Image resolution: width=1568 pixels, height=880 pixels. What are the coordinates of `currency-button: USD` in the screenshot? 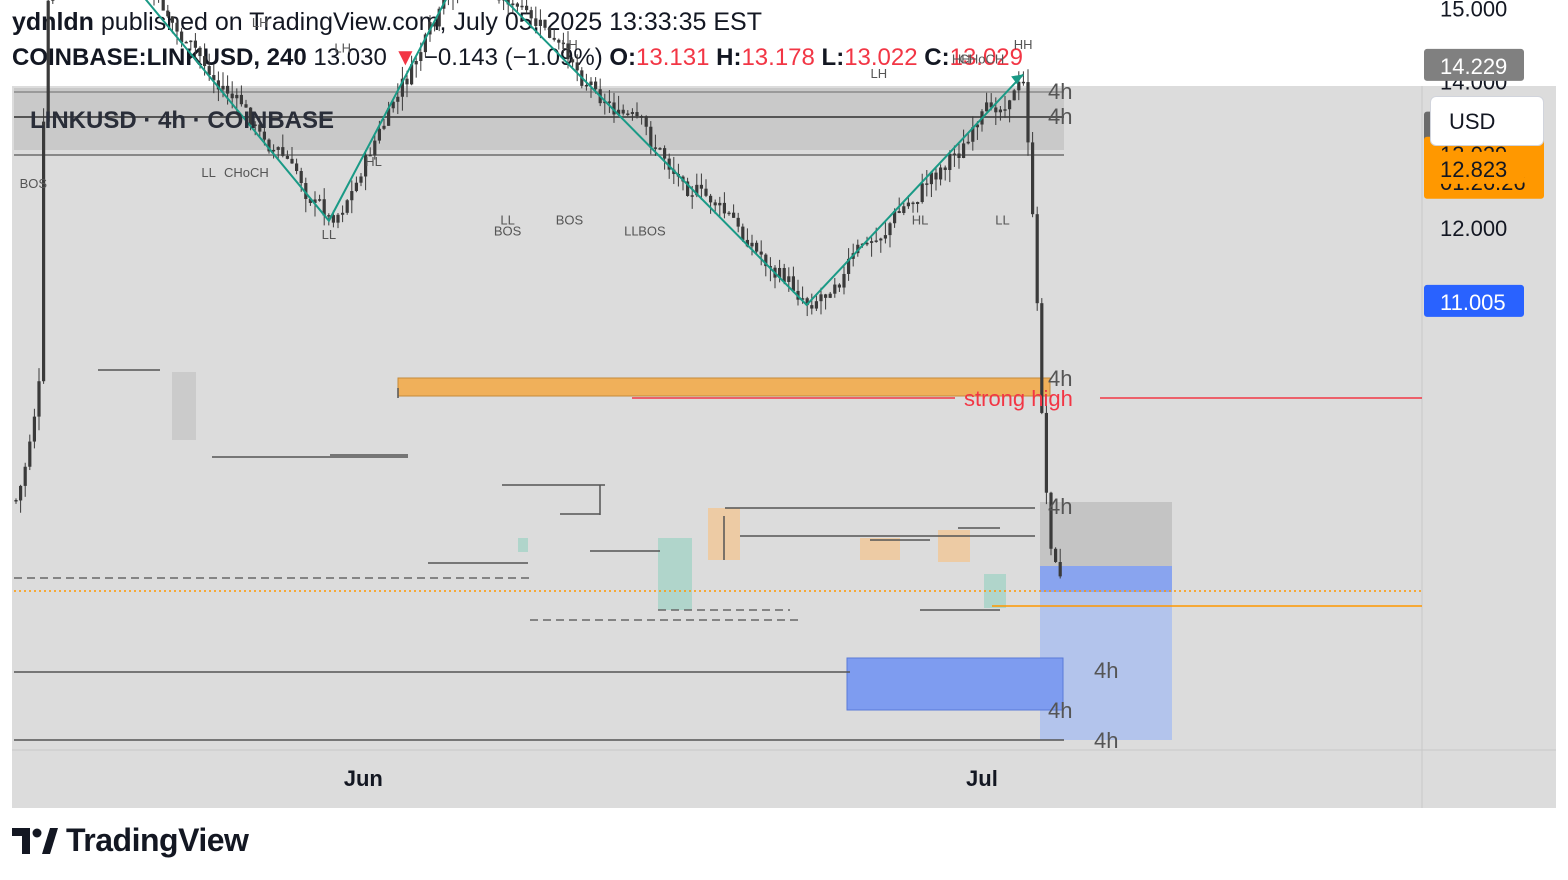 It's located at (1487, 121).